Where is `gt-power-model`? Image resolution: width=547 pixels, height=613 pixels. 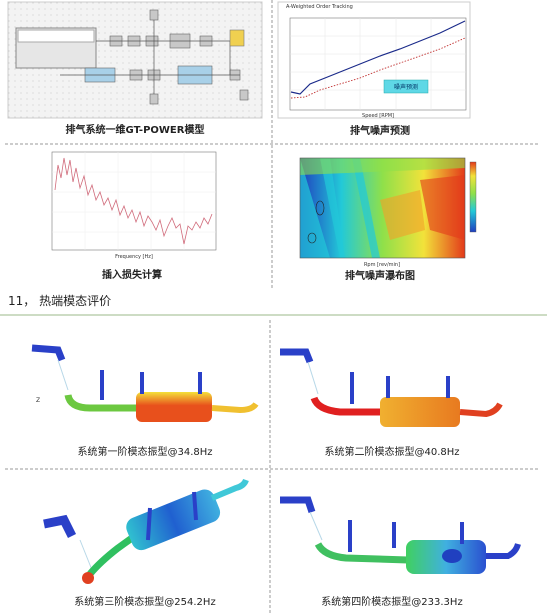 gt-power-model is located at coordinates (135, 60).